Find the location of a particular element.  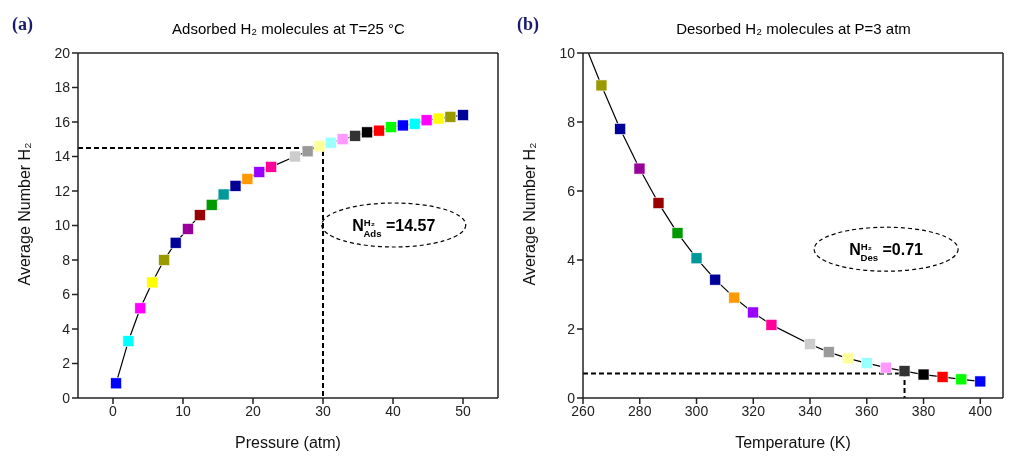

x-tick-label: 280 is located at coordinates (640, 410).